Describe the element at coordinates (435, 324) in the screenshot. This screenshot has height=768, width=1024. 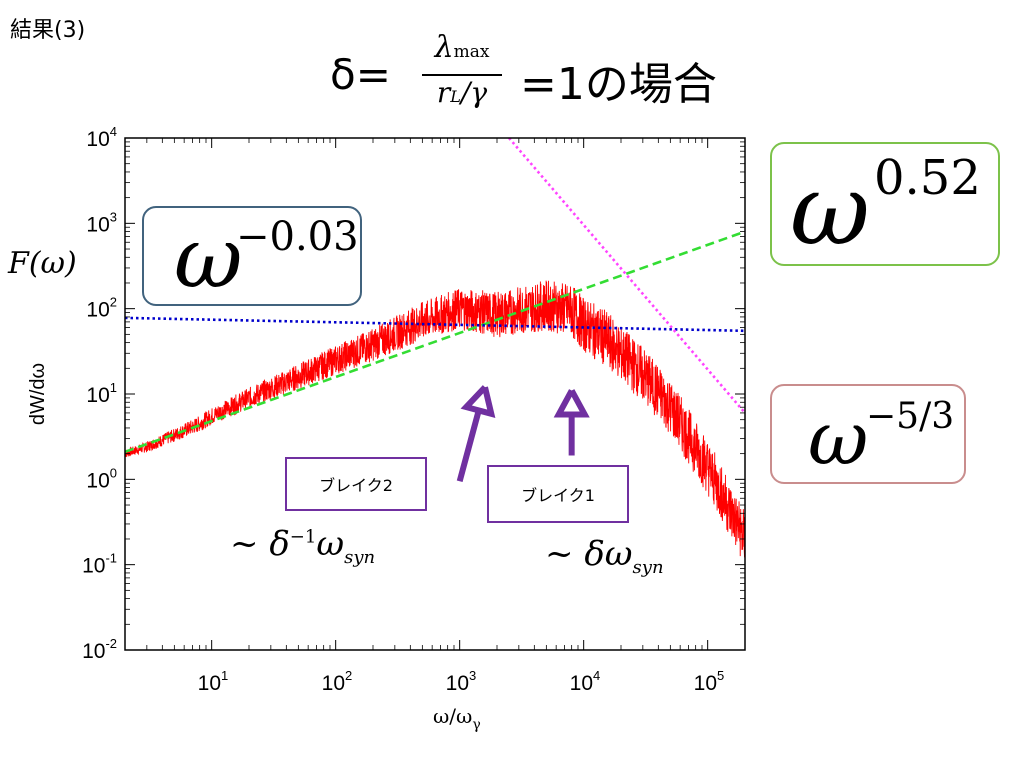
I see `fit-line-flat` at that location.